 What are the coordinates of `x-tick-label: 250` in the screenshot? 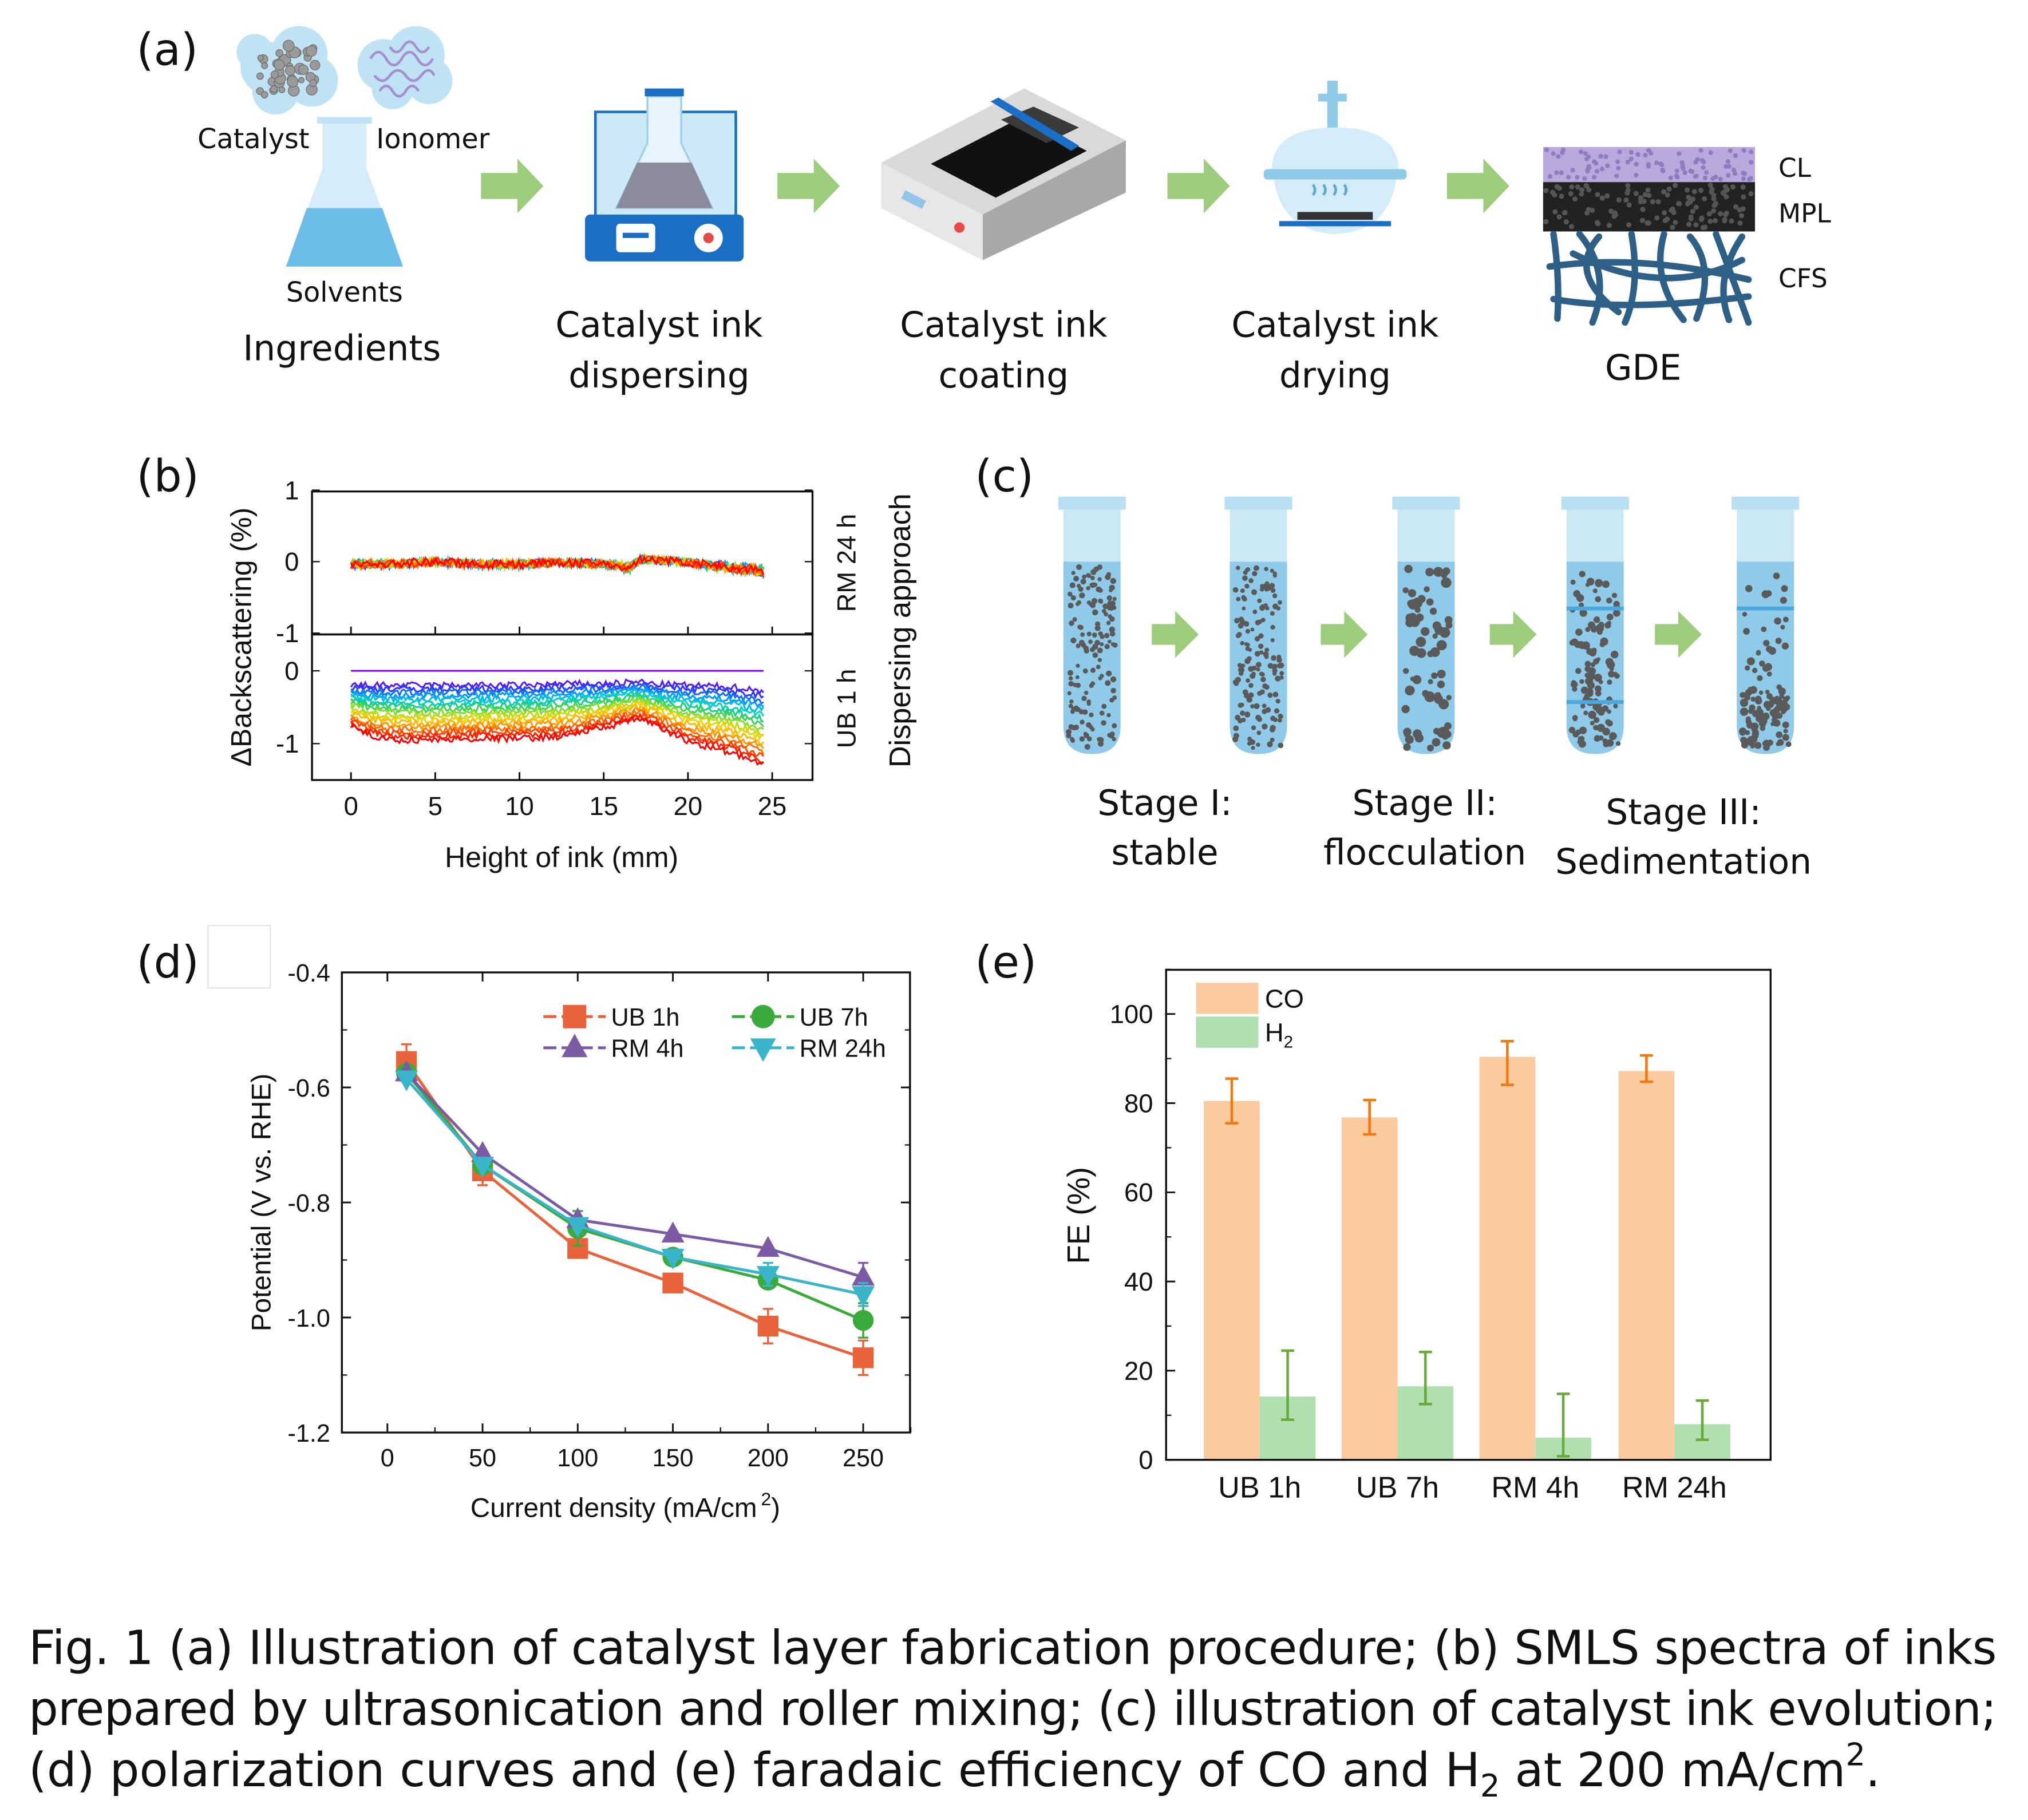 It's located at (864, 1458).